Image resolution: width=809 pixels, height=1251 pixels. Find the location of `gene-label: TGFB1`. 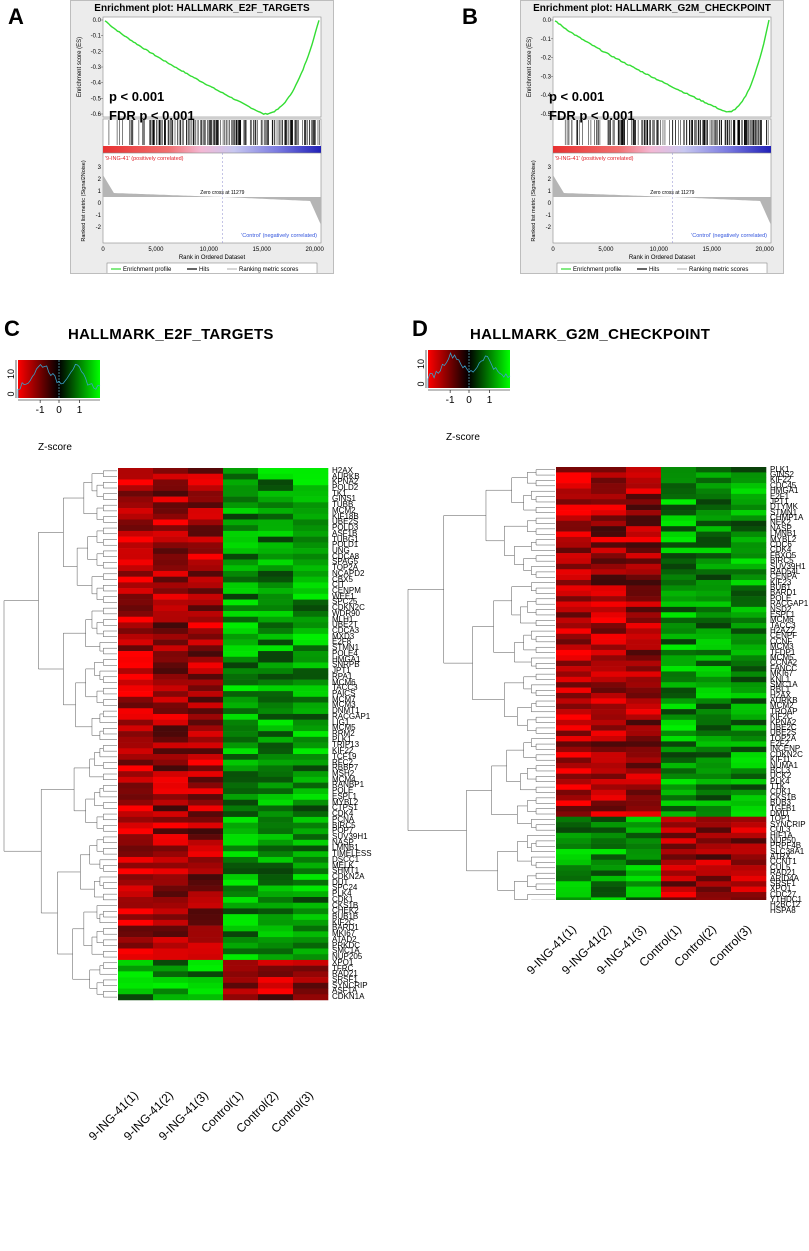

gene-label: TGFB1 is located at coordinates (783, 808).